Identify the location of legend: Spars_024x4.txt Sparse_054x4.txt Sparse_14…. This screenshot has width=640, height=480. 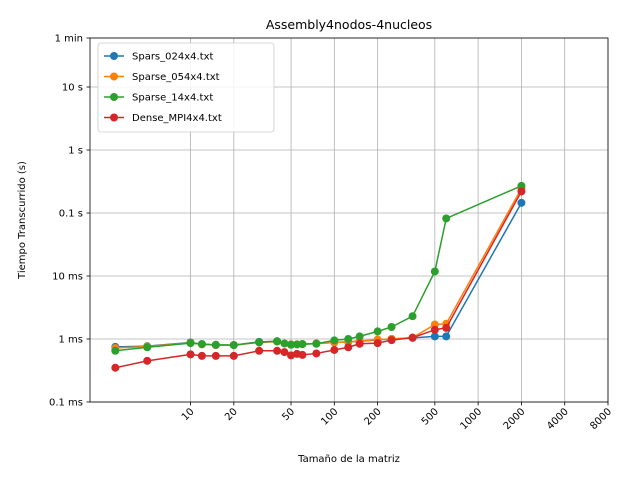
(186, 87).